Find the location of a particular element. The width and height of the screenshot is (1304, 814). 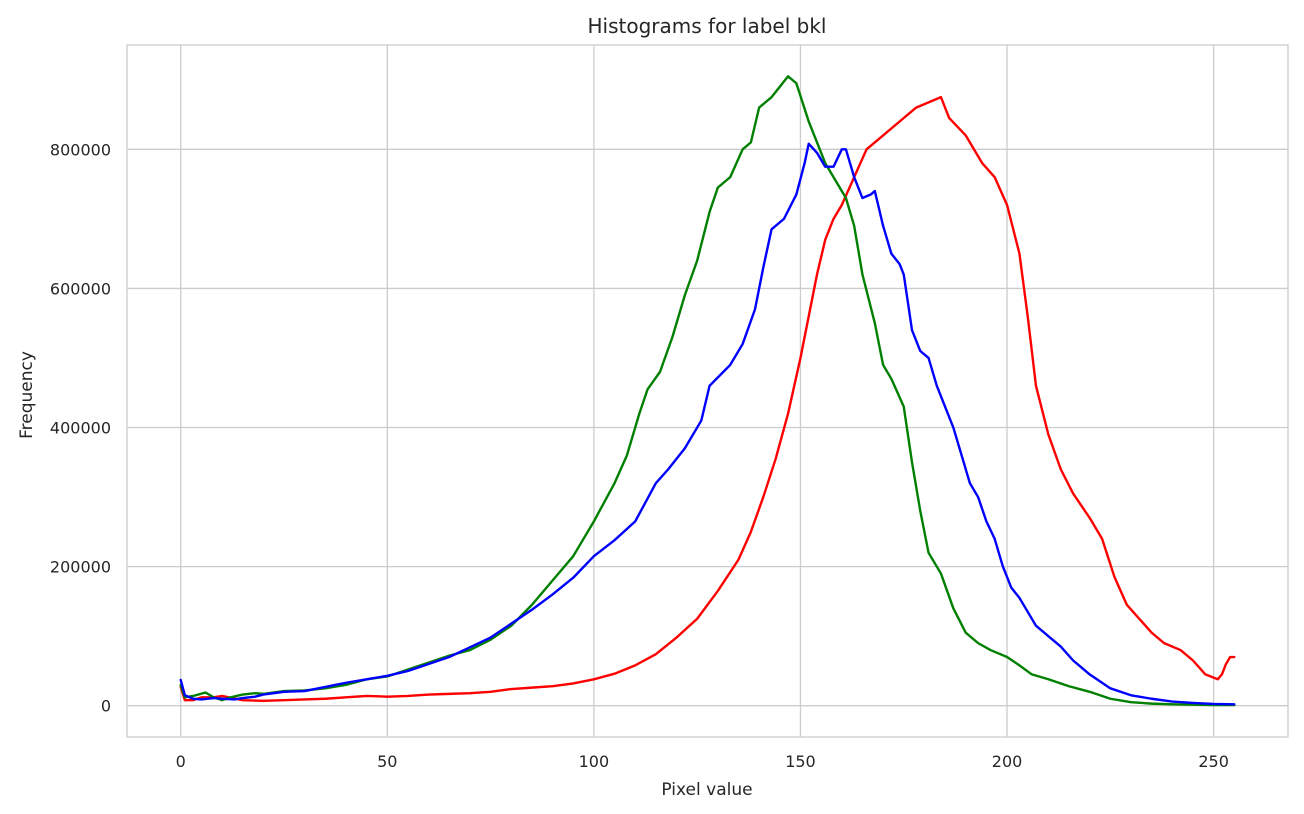

x-axis-label: Pixel value is located at coordinates (706, 790).